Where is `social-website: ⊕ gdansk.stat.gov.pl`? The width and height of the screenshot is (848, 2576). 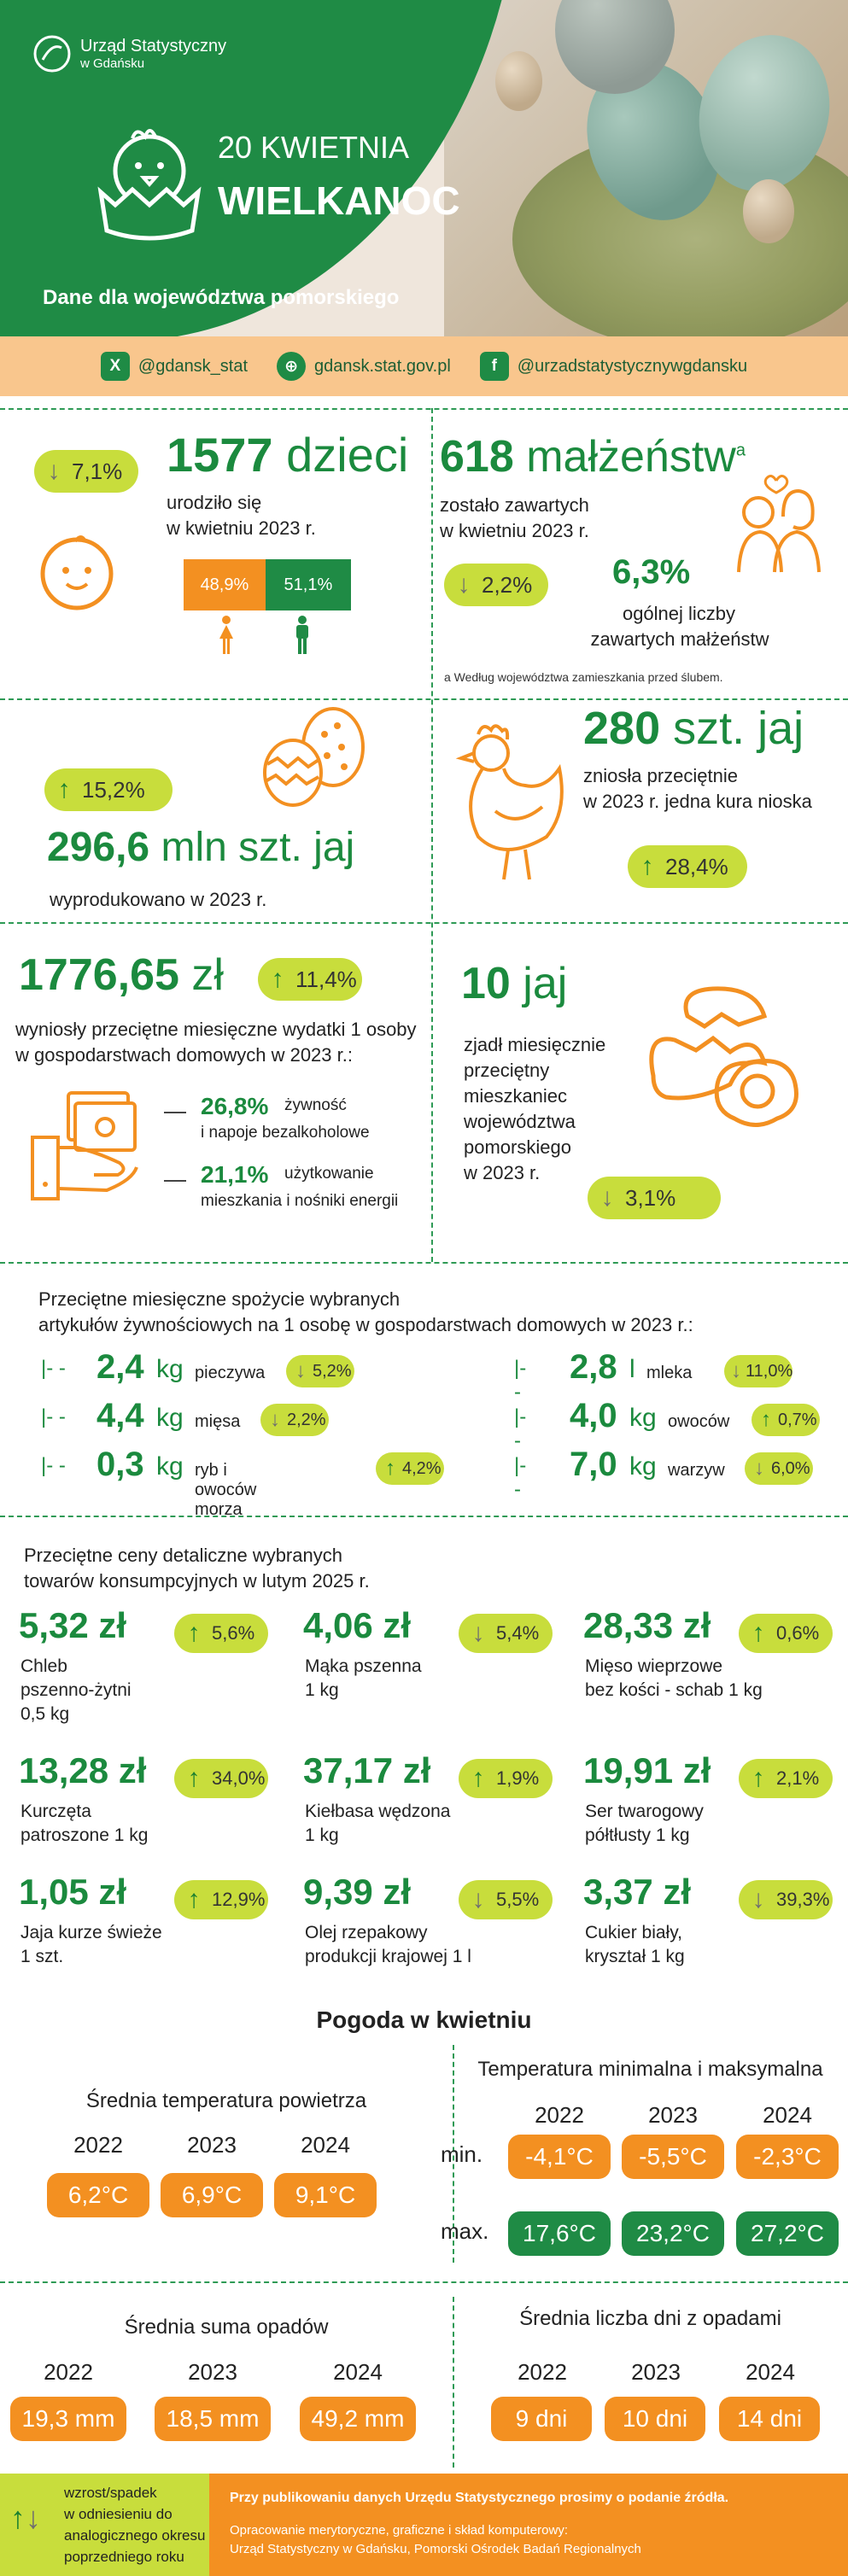 social-website: ⊕ gdansk.stat.gov.pl is located at coordinates (364, 366).